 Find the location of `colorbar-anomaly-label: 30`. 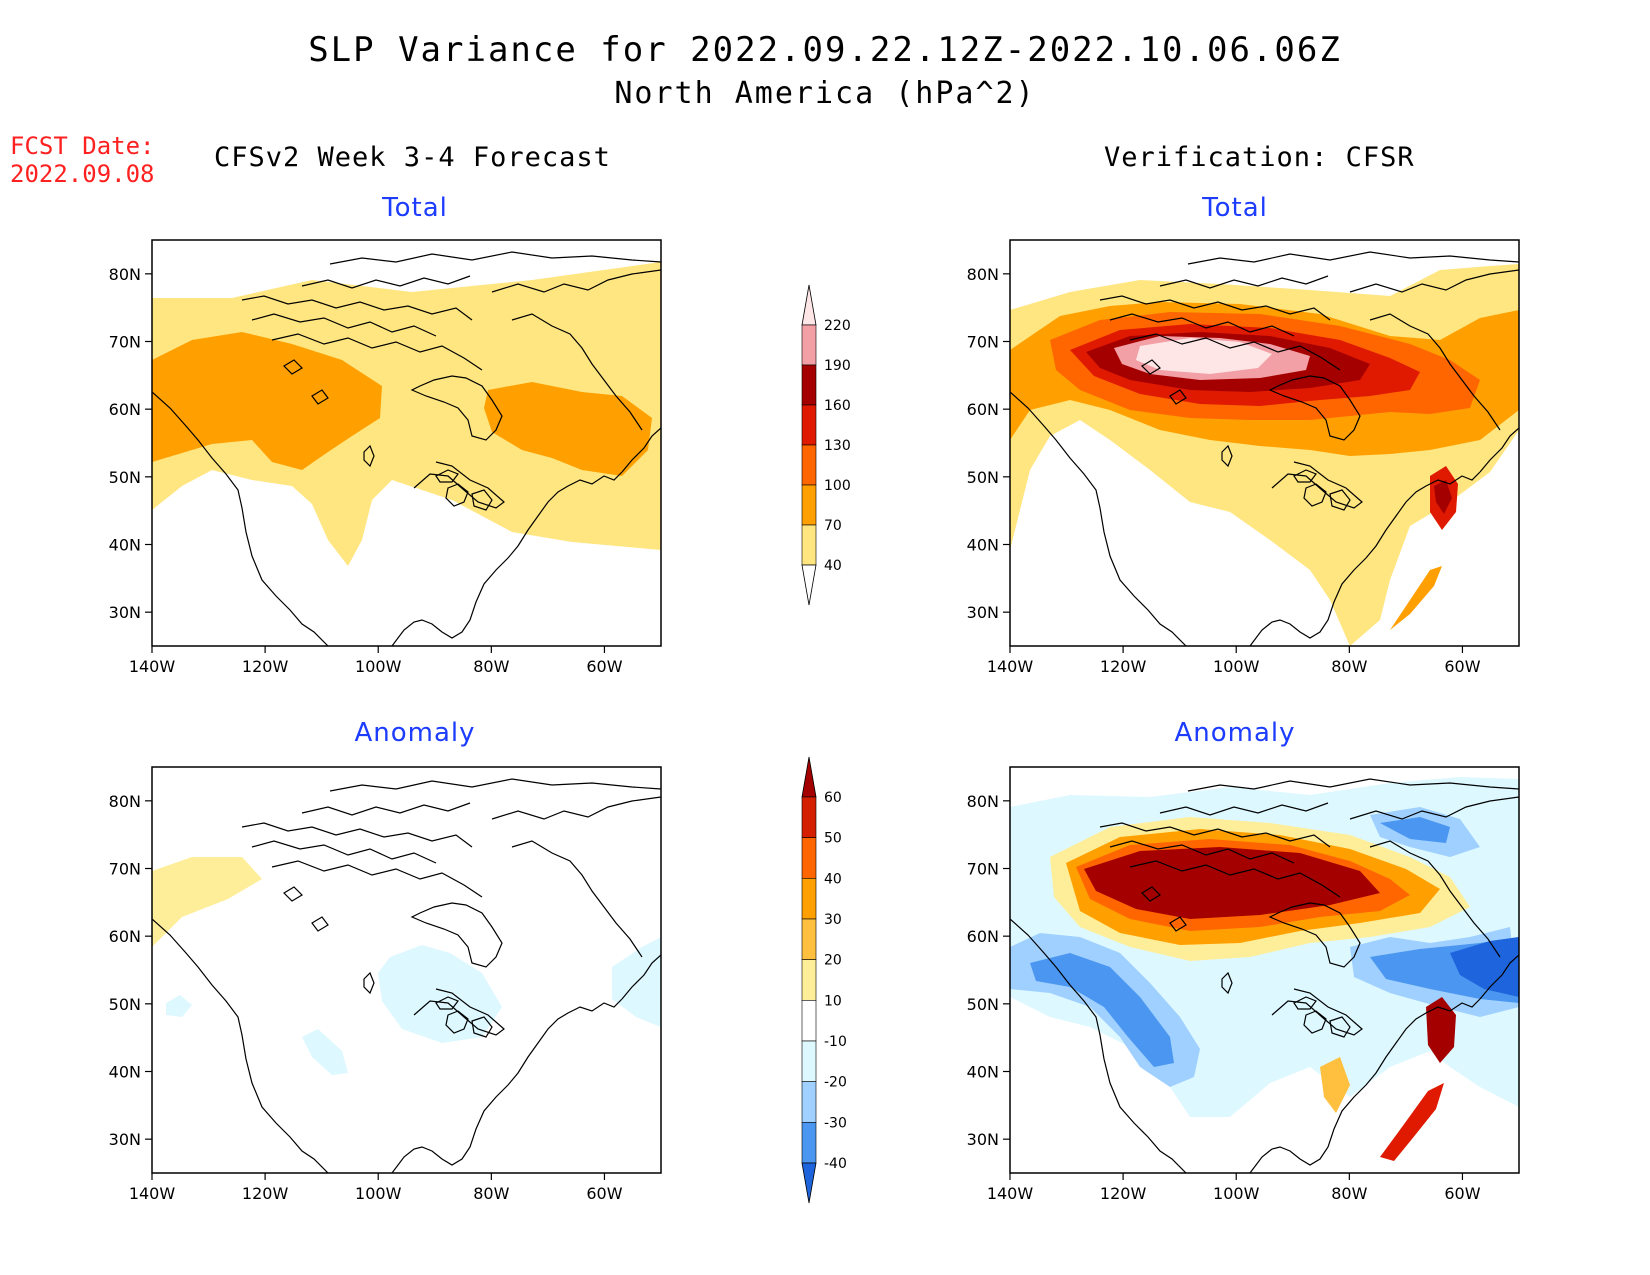

colorbar-anomaly-label: 30 is located at coordinates (833, 920).